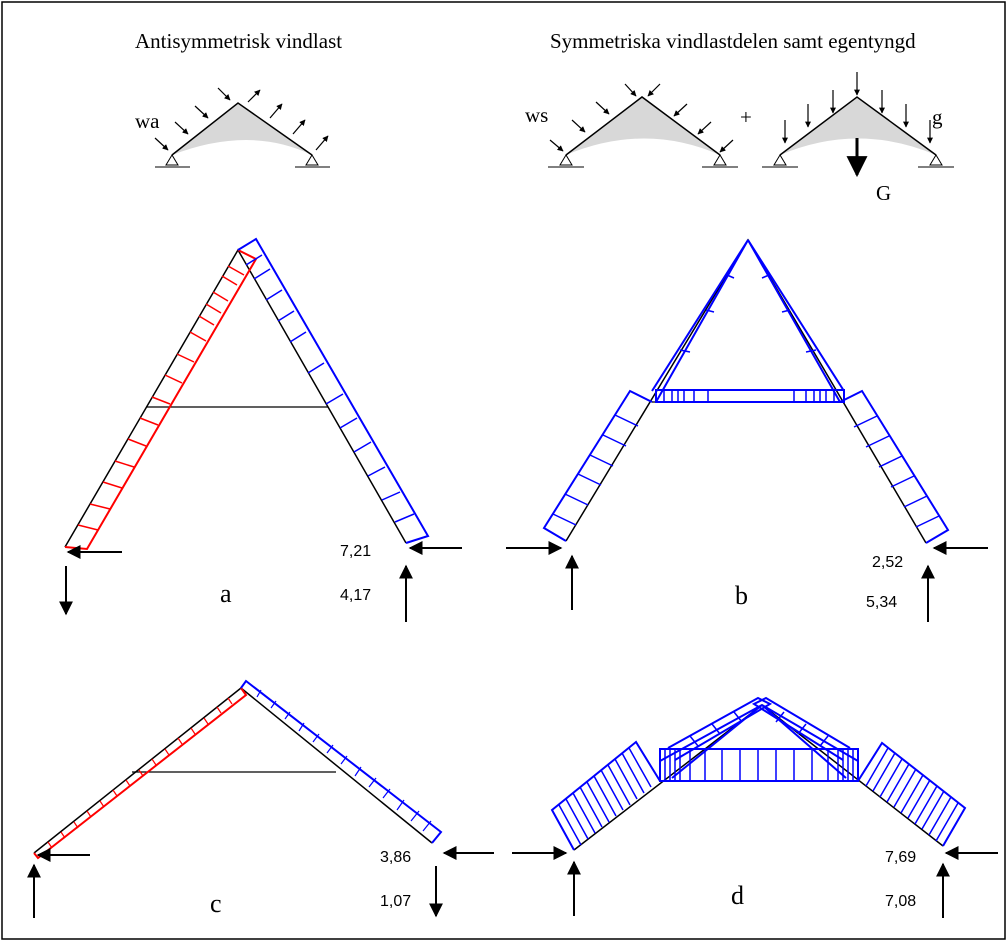 The width and height of the screenshot is (1008, 942). What do you see at coordinates (737, 895) in the screenshot?
I see `panel-d-label: d` at bounding box center [737, 895].